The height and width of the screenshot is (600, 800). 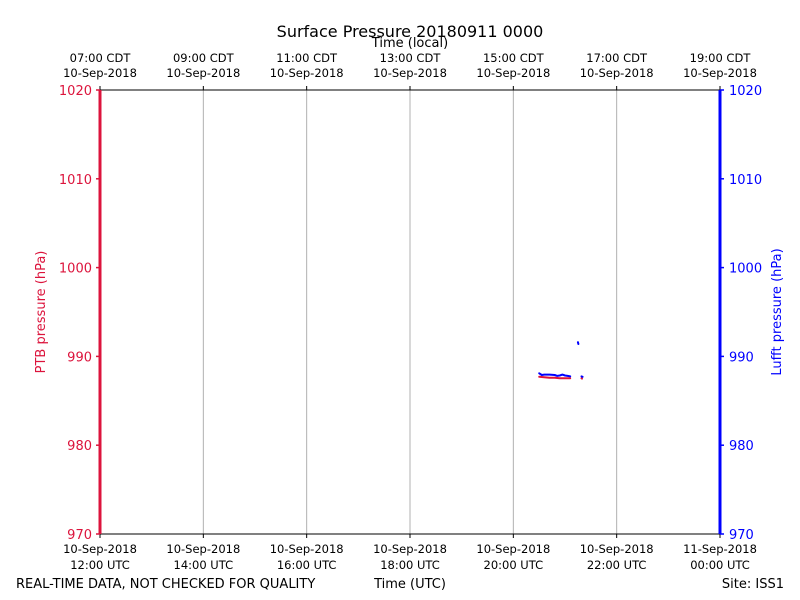 I want to click on left-y-tick-label: 1010, so click(x=75, y=180).